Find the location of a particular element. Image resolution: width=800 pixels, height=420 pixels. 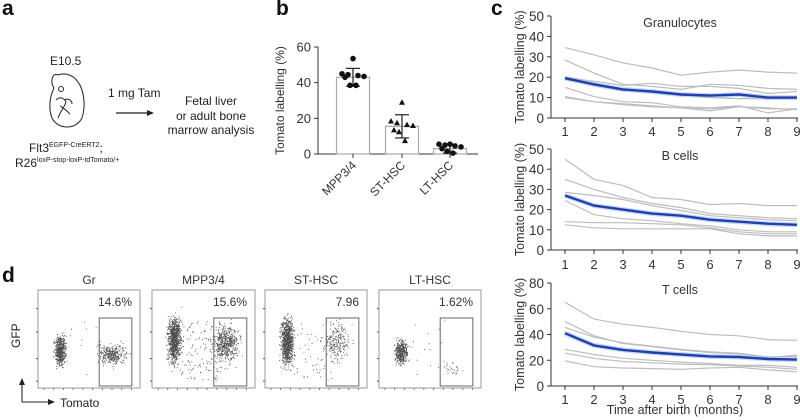

gate-percentage: 7.96 is located at coordinates (348, 302).